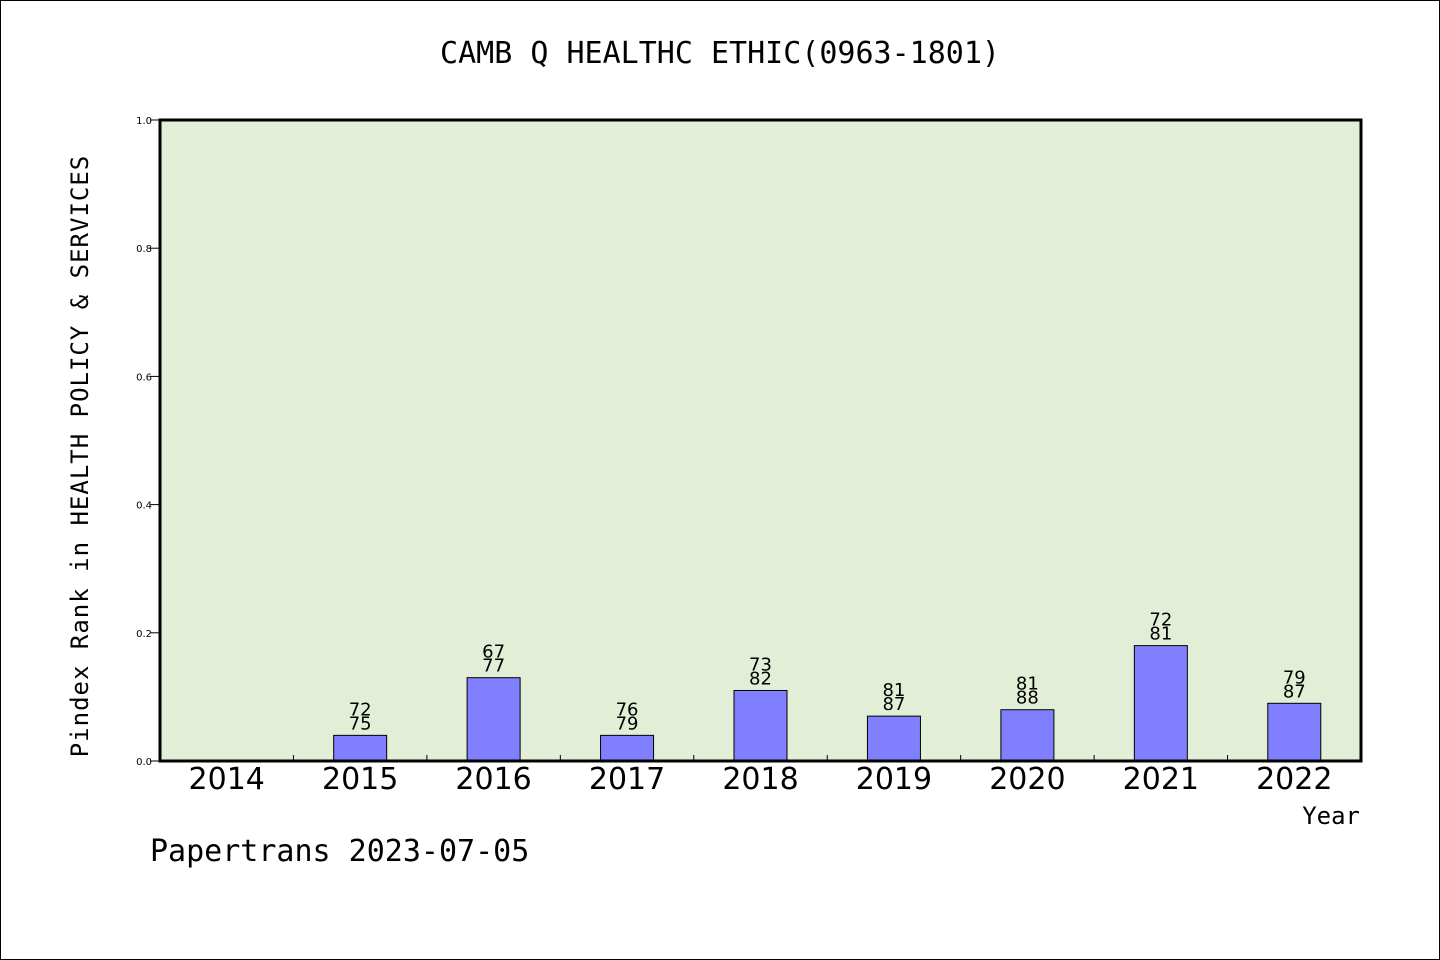  I want to click on x-axis-label: Year, so click(1331, 816).